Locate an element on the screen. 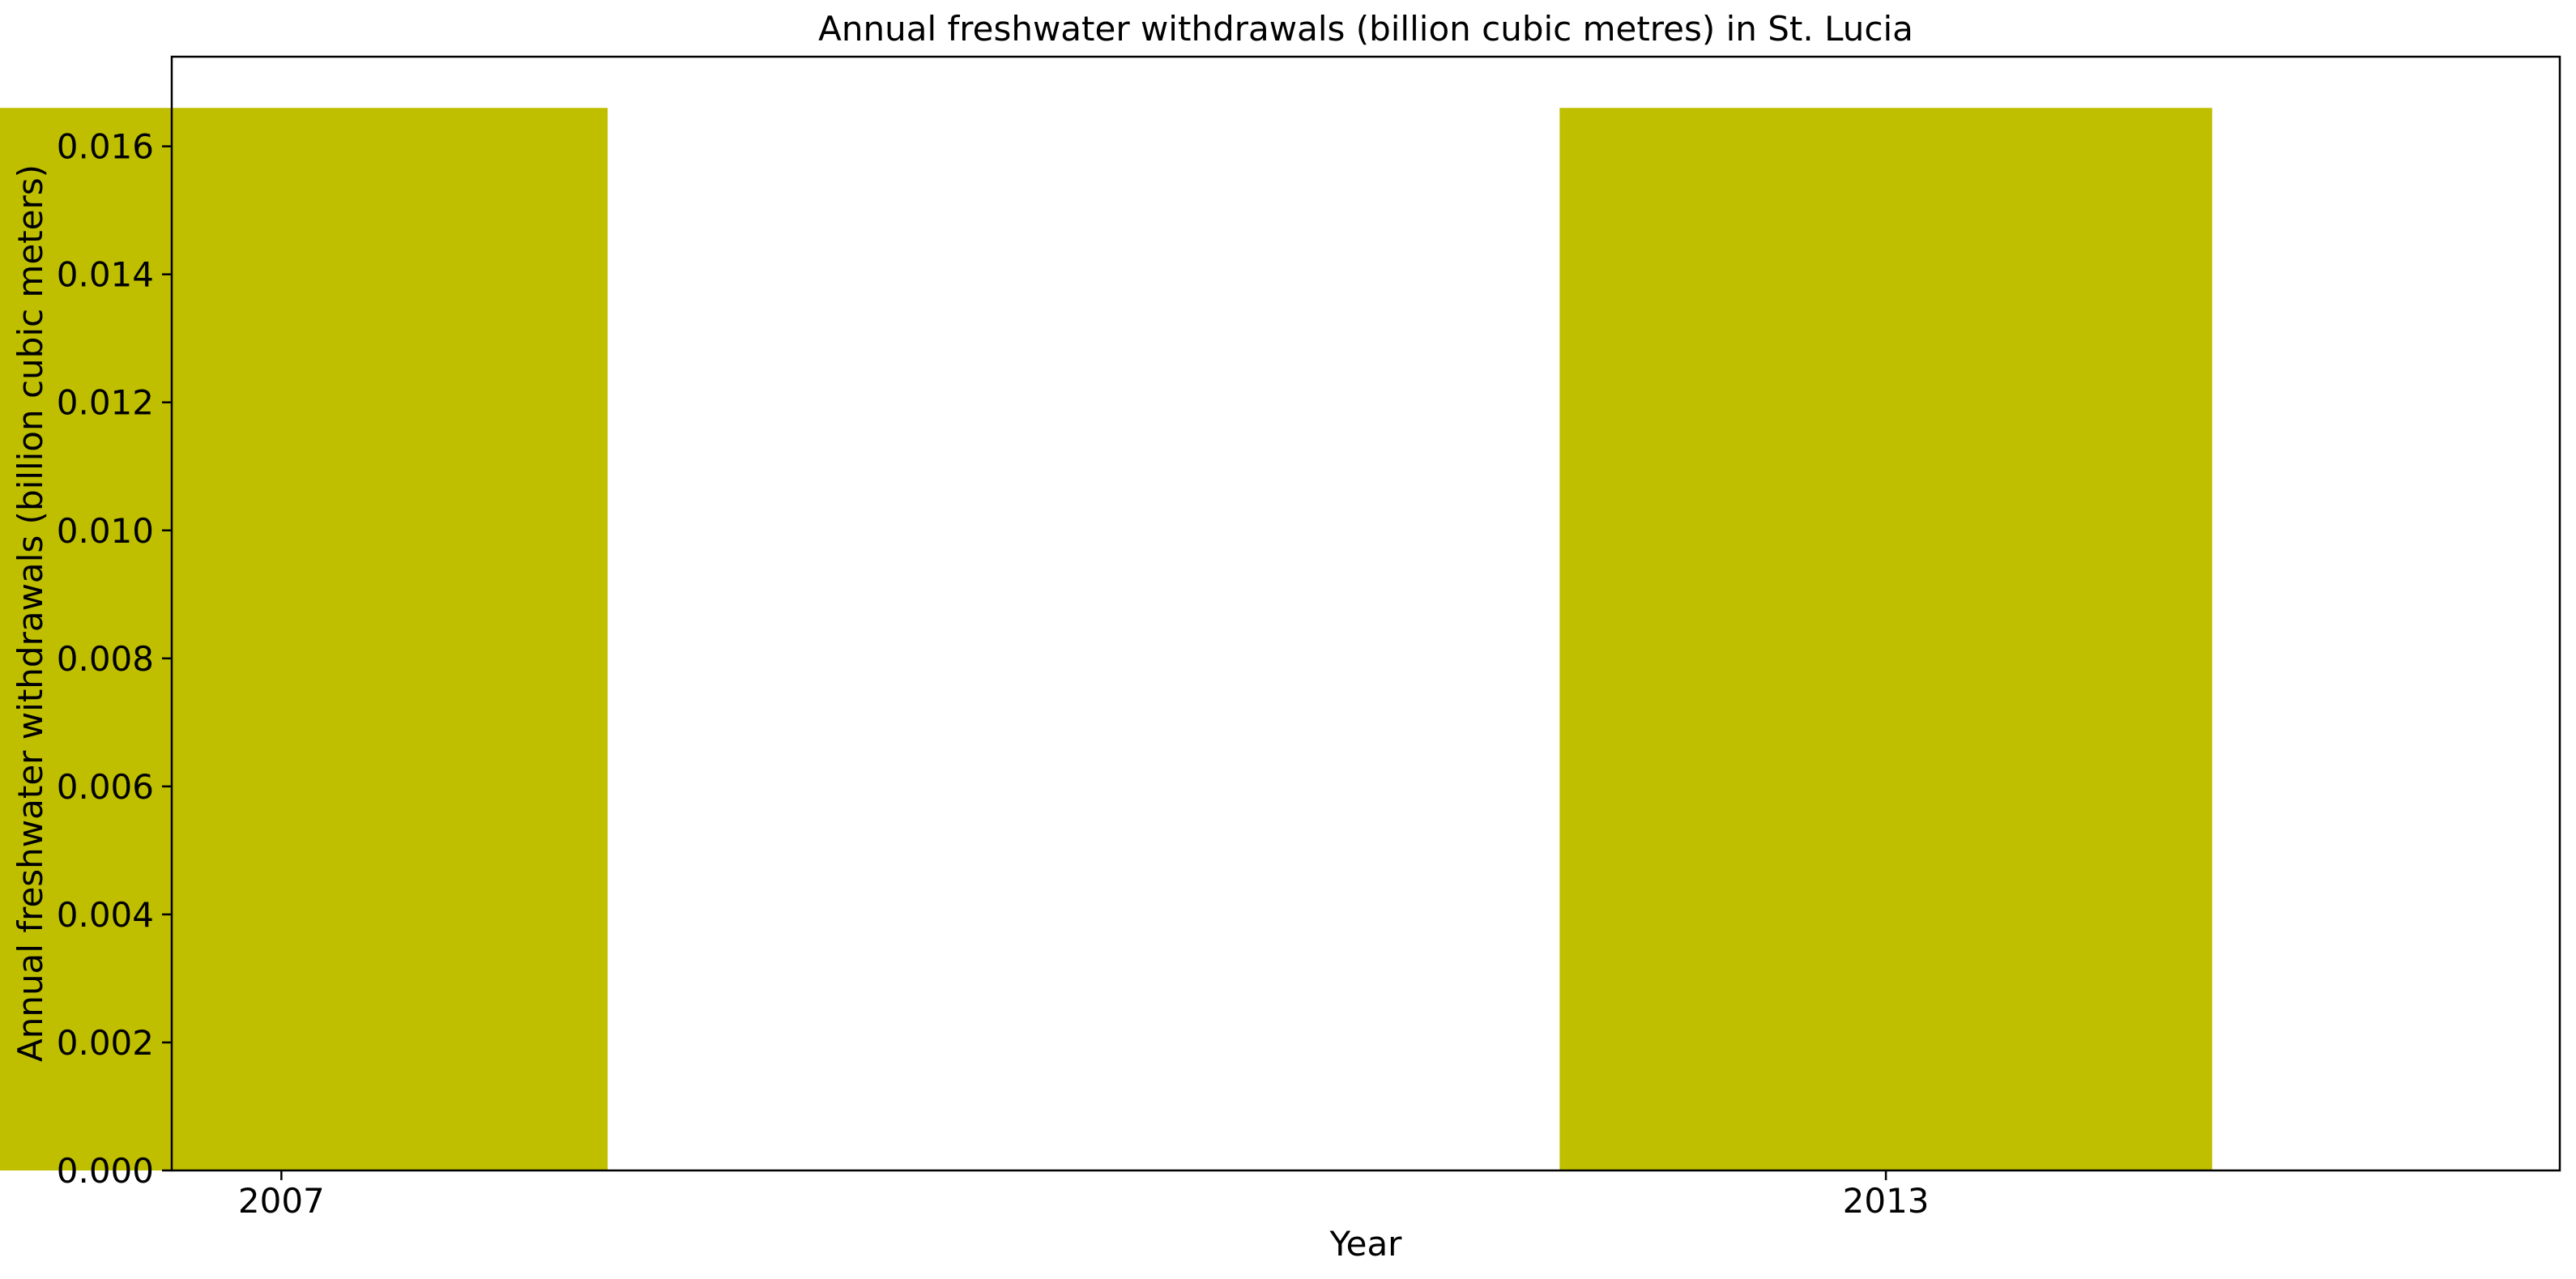  y-tick-label: 0.014 is located at coordinates (105, 275).